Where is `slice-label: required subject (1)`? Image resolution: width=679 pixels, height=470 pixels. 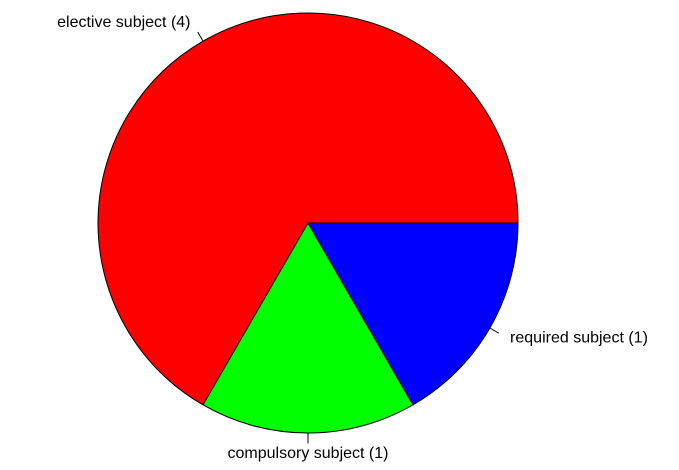 slice-label: required subject (1) is located at coordinates (579, 338).